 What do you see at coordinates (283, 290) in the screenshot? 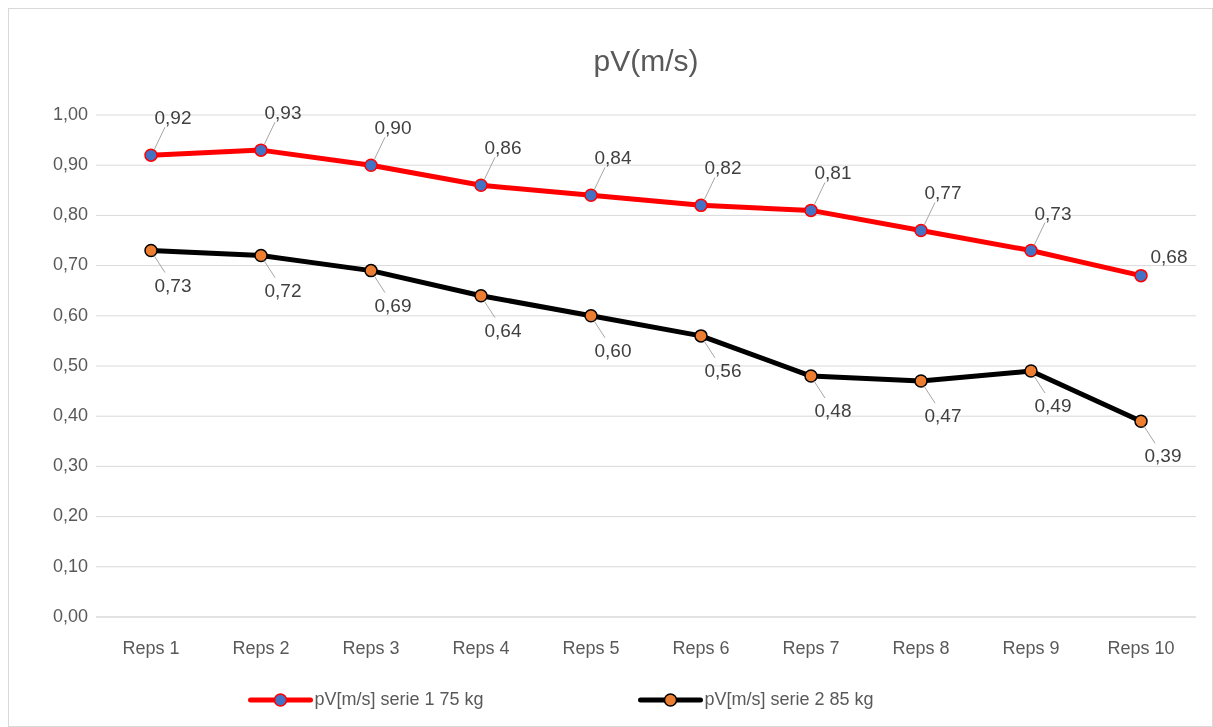
I see `data-label: 0,72` at bounding box center [283, 290].